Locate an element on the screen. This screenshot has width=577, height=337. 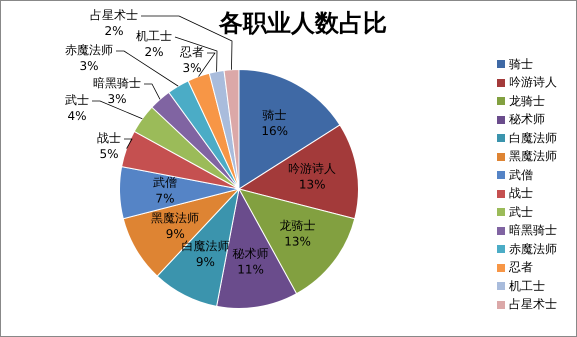
legend-label: 机工士 is located at coordinates (527, 286).